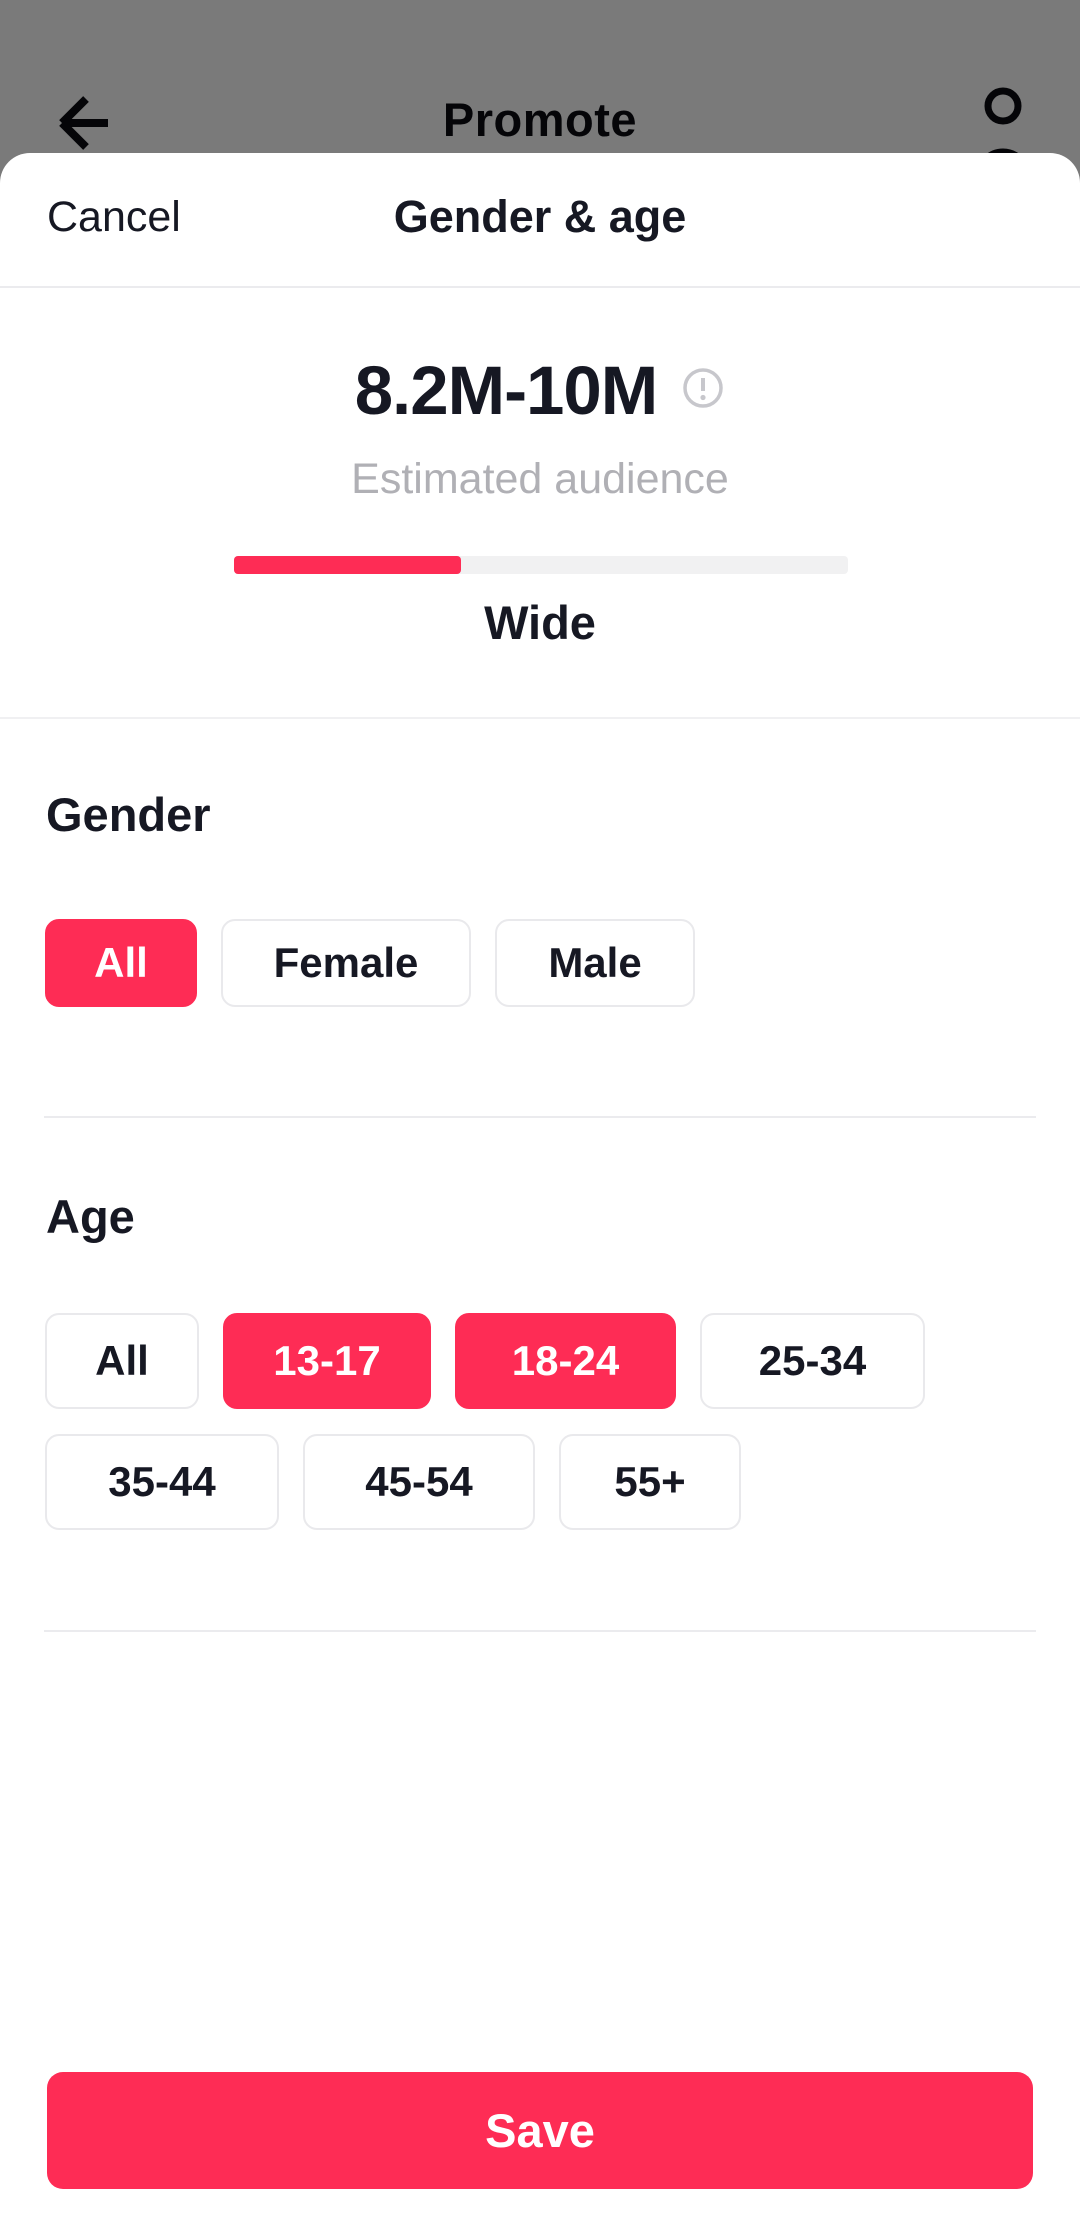  I want to click on gender-option-male: Male, so click(595, 963).